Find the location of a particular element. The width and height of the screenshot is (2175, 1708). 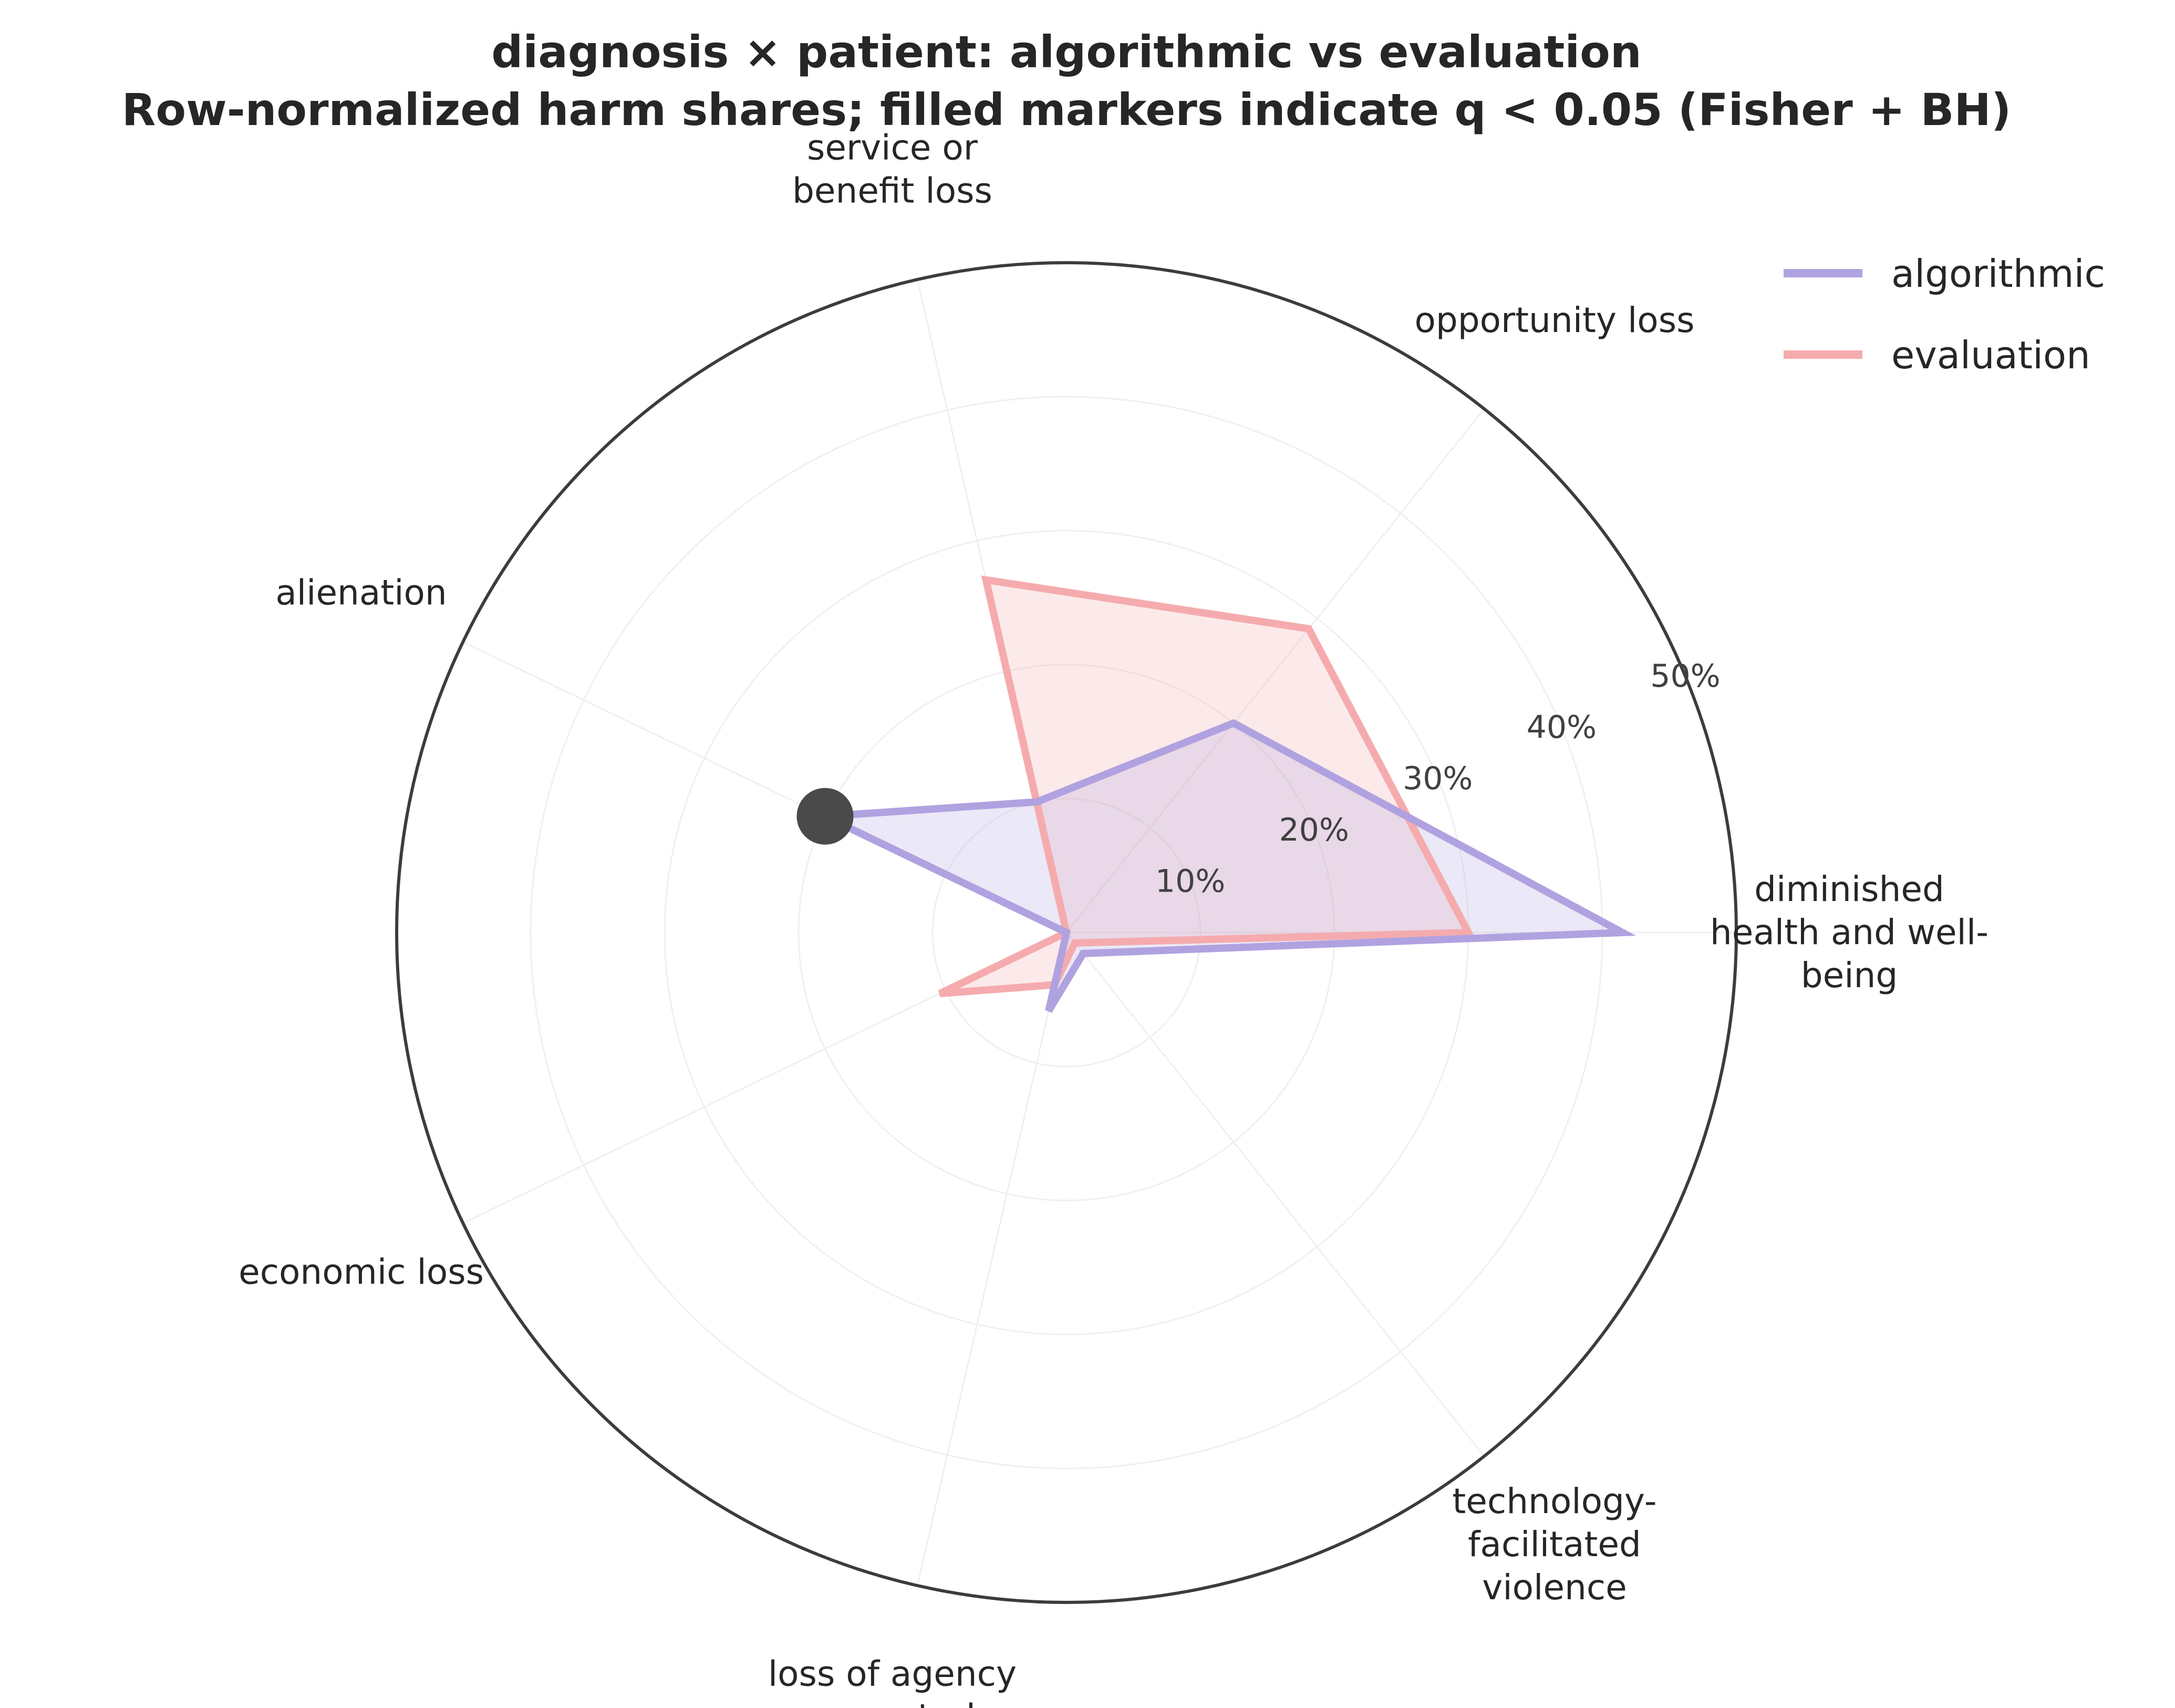

category-label-5: economic loss is located at coordinates (361, 1271).